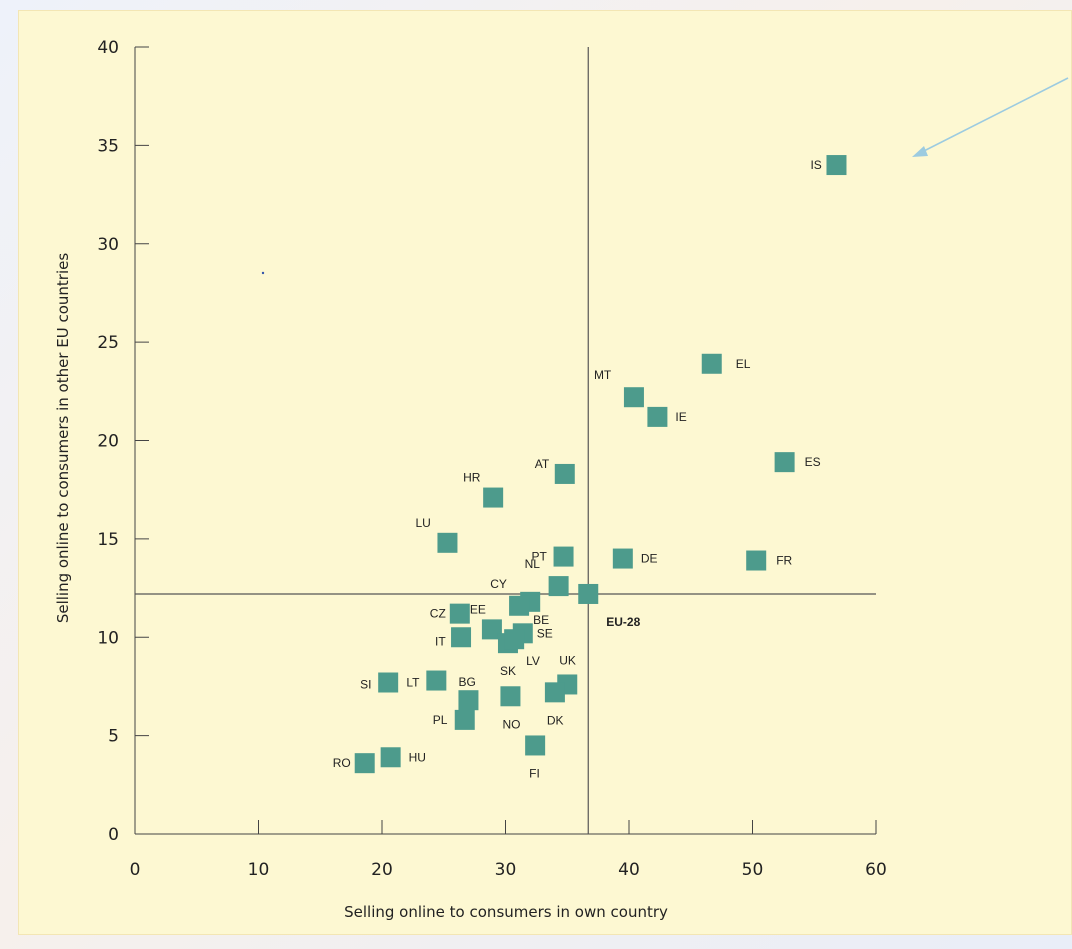  What do you see at coordinates (113, 737) in the screenshot?
I see `y-tick-label: 5` at bounding box center [113, 737].